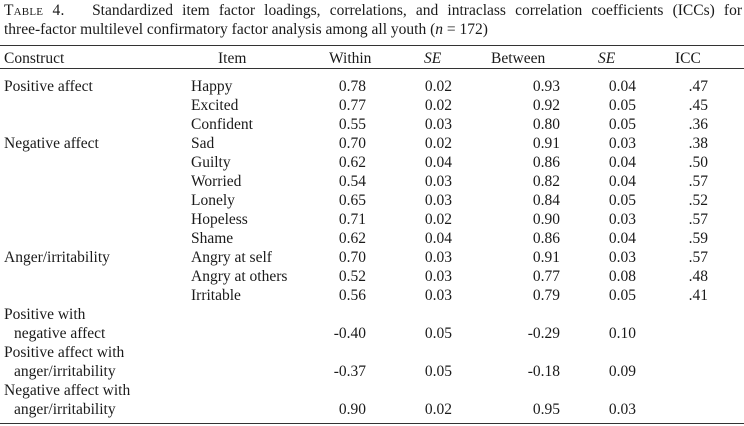 This screenshot has width=744, height=426. I want to click on construct-label: Anger/irritability, so click(57, 257).